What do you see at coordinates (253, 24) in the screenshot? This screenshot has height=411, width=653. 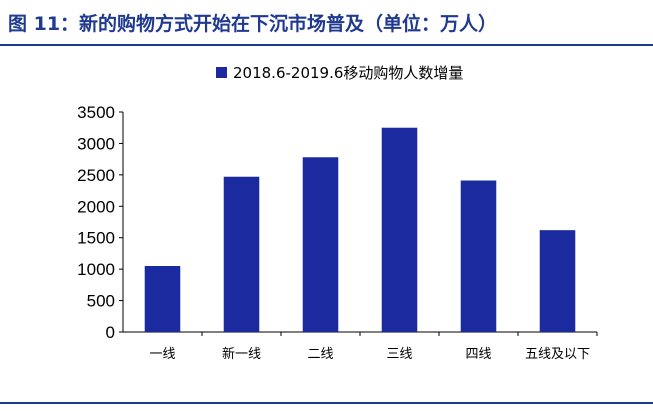 I see `figure-title: 图 11：新的购物方式开始在下沉市场普及（单位：万人）` at bounding box center [253, 24].